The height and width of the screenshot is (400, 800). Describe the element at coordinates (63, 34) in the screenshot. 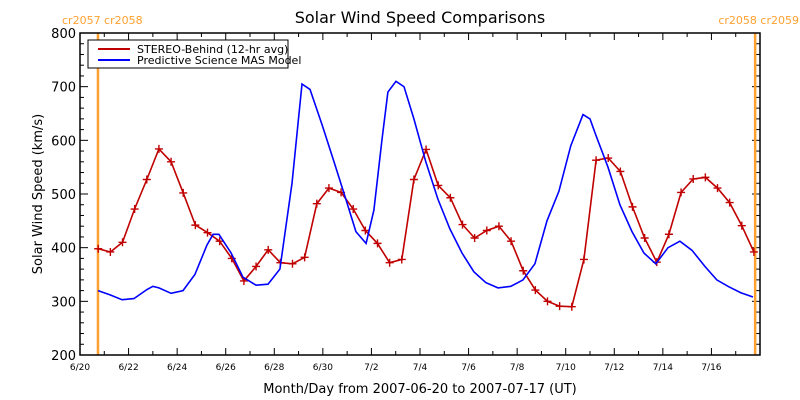

I see `y-tick-label: 800` at that location.